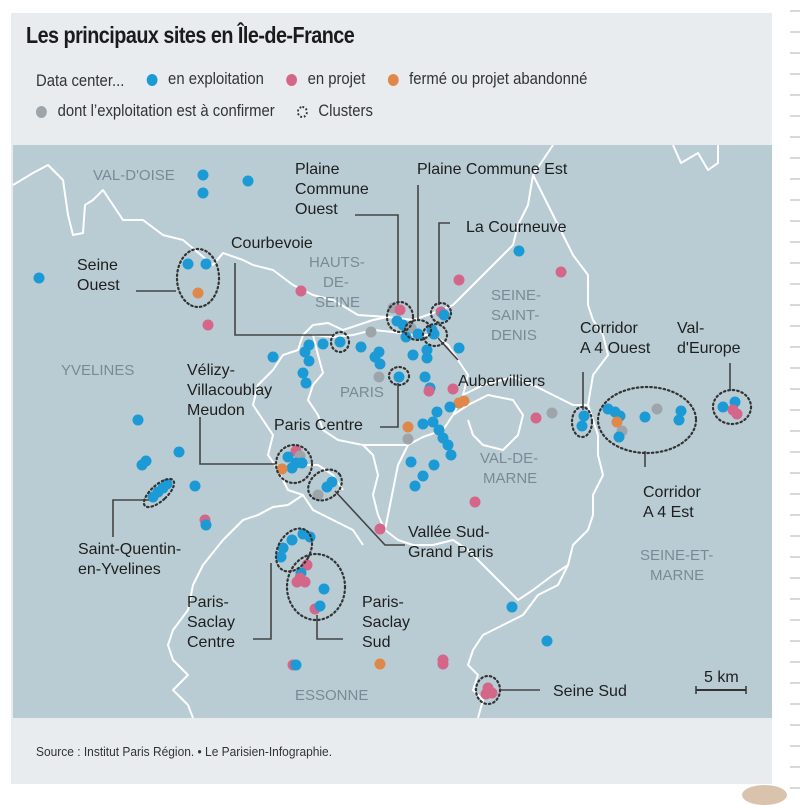 This screenshot has width=800, height=805. Describe the element at coordinates (501, 381) in the screenshot. I see `label-aubervilliers: Aubervilliers` at that location.